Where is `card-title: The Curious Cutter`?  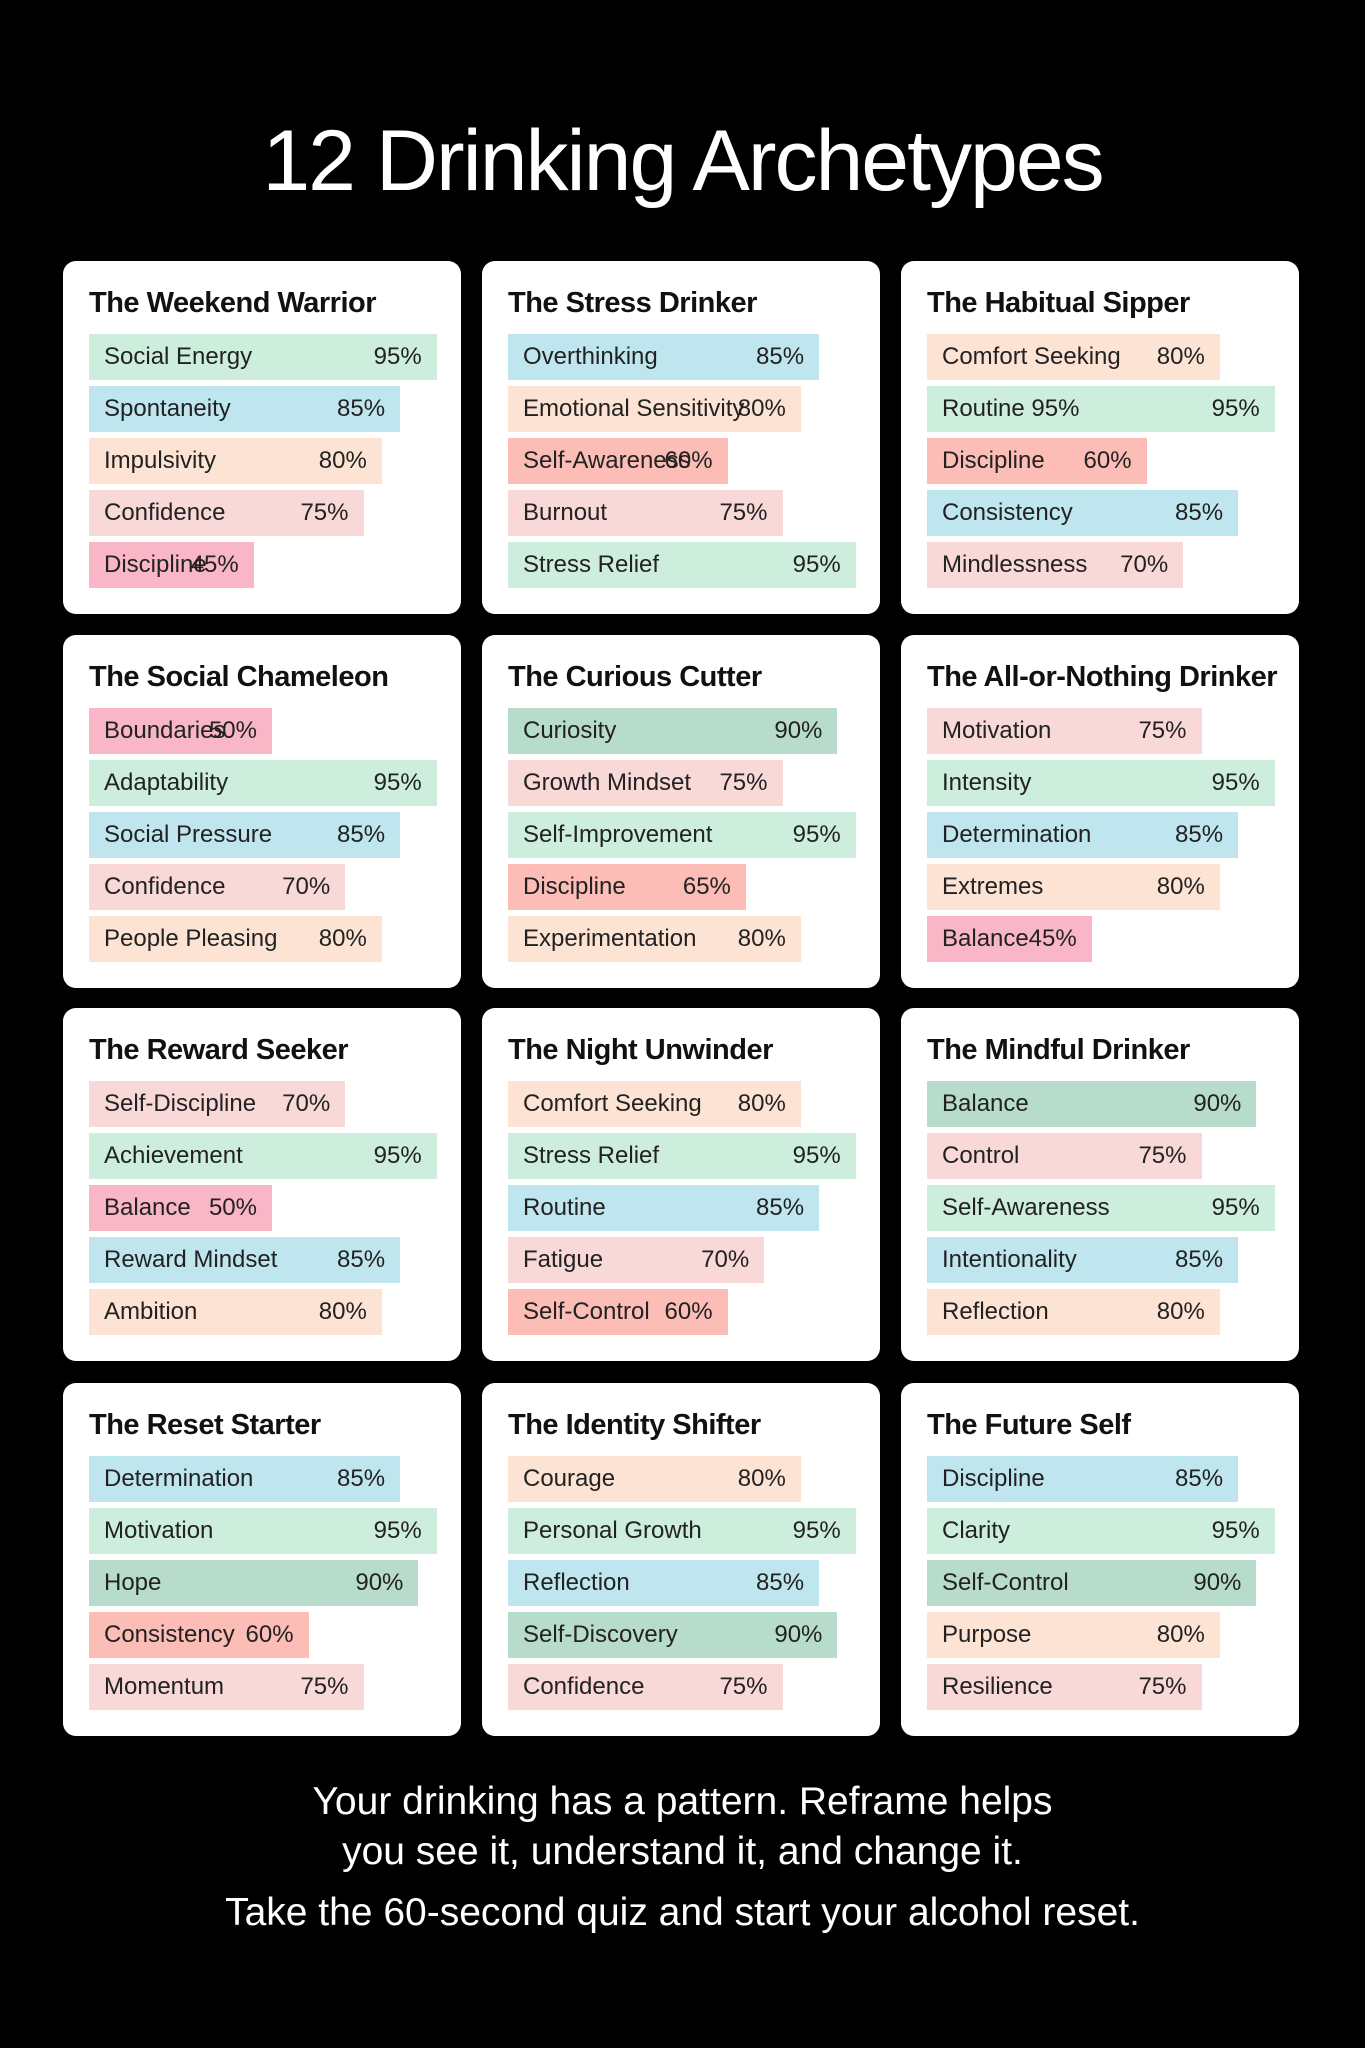 card-title: The Curious Cutter is located at coordinates (635, 677).